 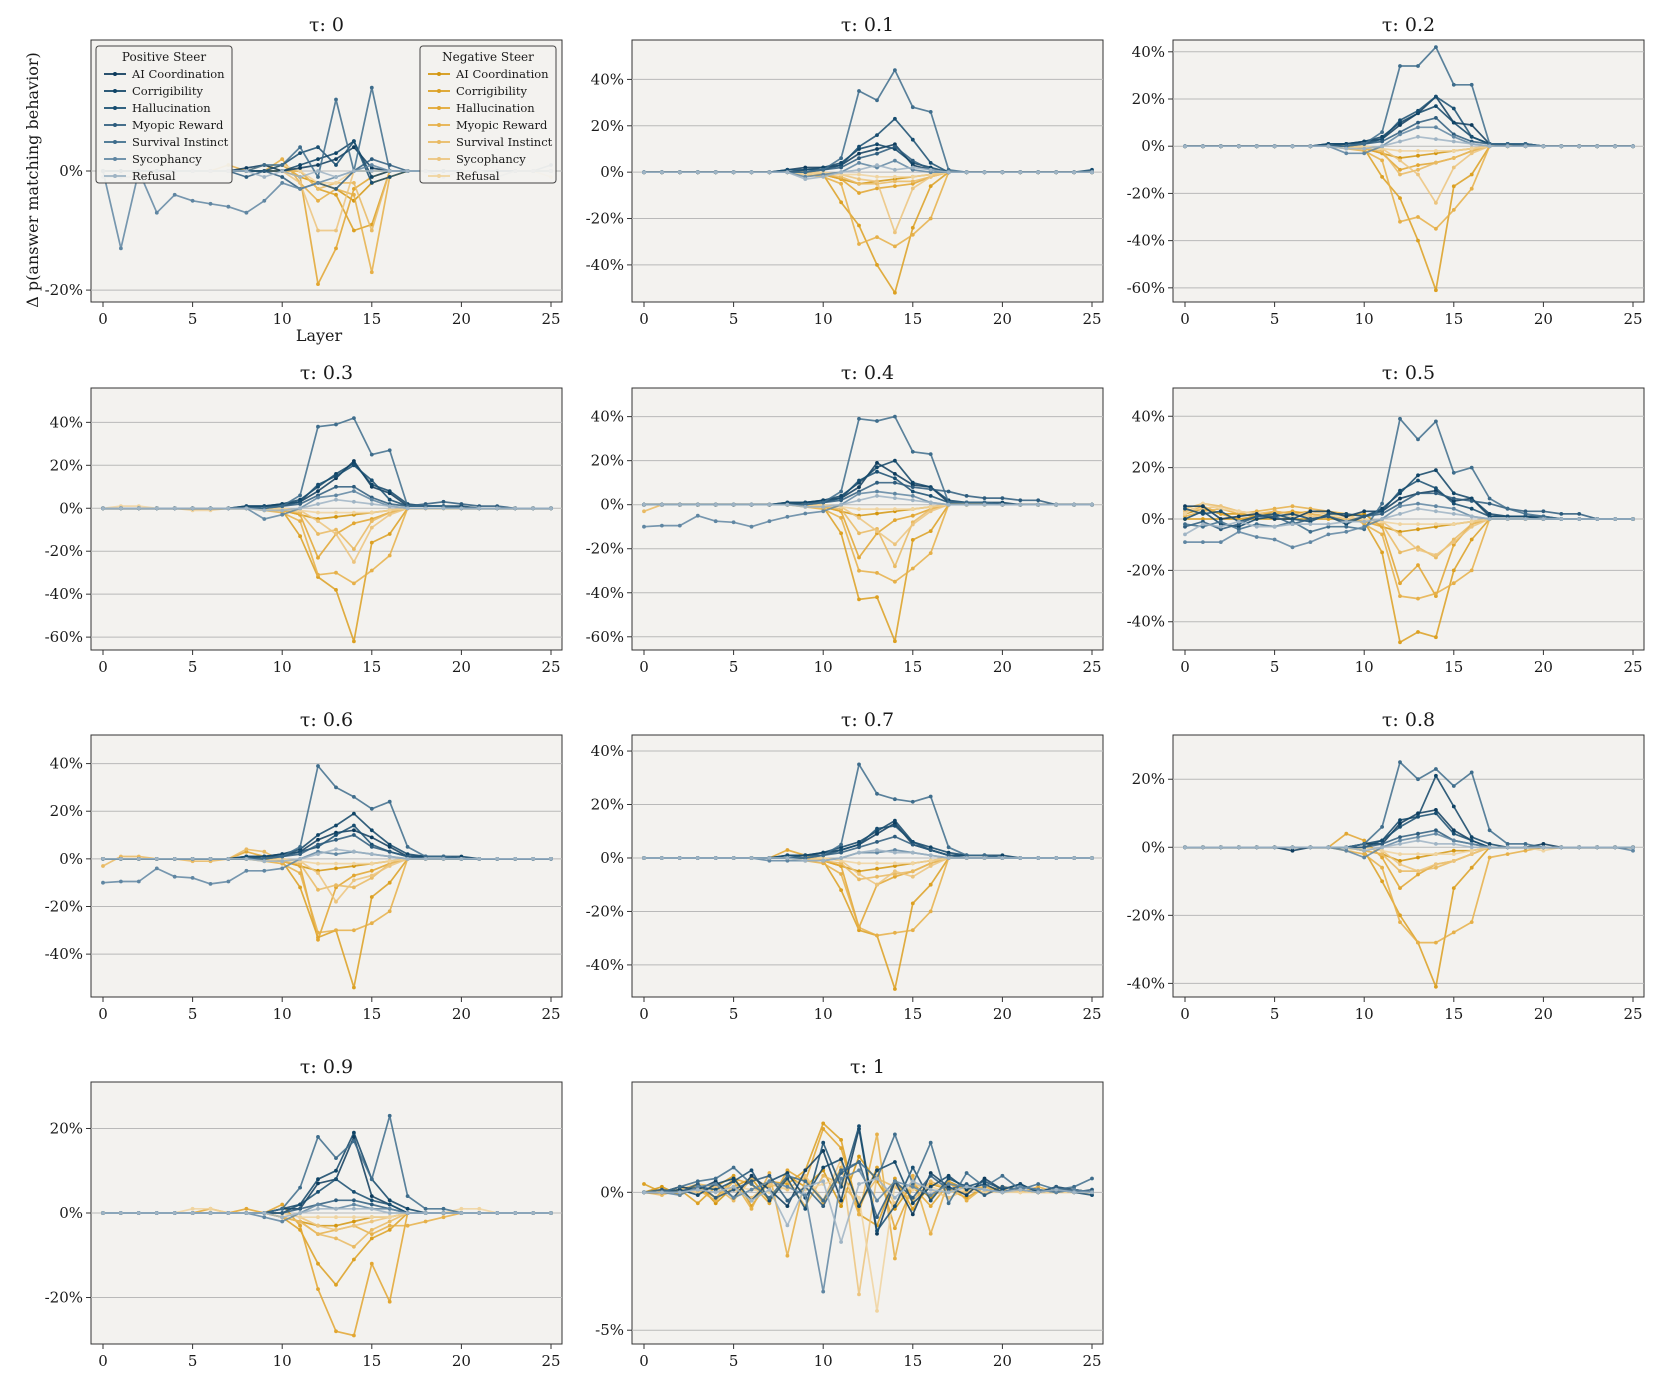 I want to click on y-tick-label: 40%, so click(x=66, y=422).